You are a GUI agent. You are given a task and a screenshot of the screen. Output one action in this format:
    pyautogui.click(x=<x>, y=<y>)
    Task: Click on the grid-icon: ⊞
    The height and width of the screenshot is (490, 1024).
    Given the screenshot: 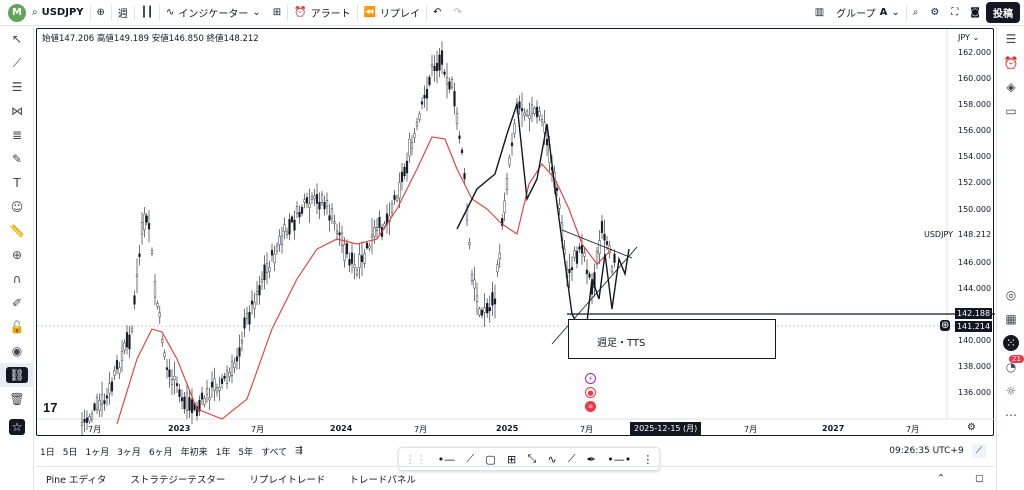 What is the action you would take?
    pyautogui.click(x=277, y=12)
    